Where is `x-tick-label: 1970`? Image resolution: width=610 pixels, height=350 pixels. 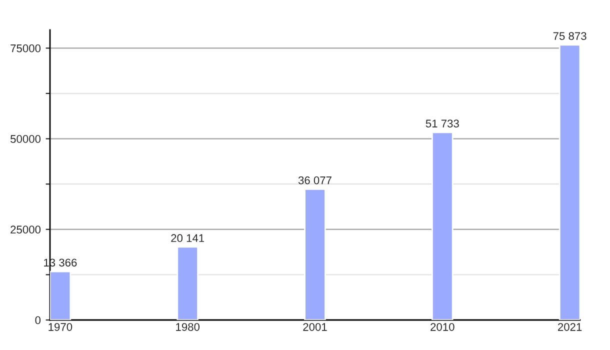 x-tick-label: 1970 is located at coordinates (60, 327).